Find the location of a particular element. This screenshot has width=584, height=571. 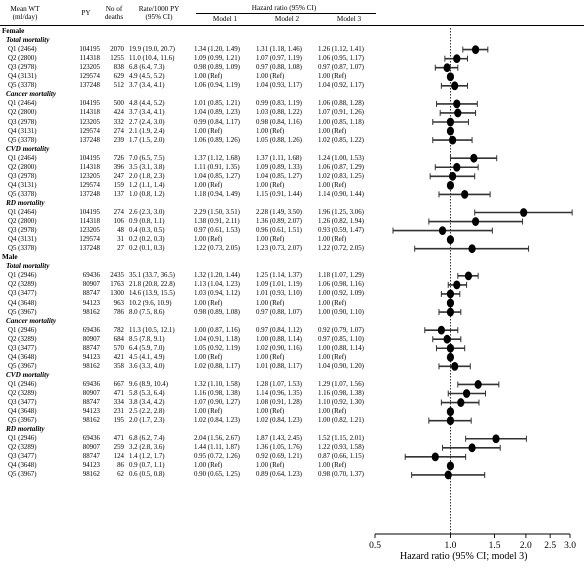

model2-cell: 1.02 (0.84, 1.23) is located at coordinates (279, 421).